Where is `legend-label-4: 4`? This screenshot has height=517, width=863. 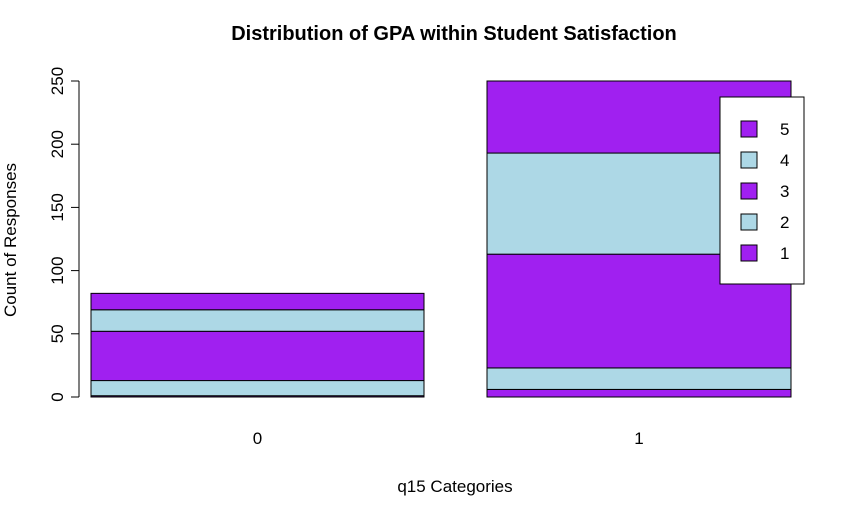 legend-label-4: 4 is located at coordinates (784, 160).